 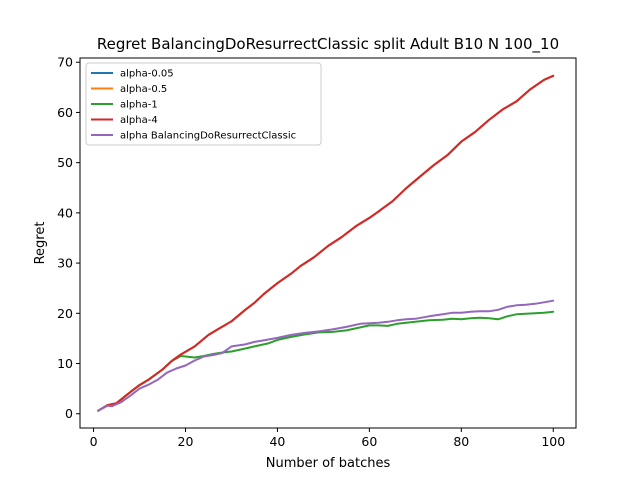 I want to click on y-tick-label: 30, so click(x=65, y=263).